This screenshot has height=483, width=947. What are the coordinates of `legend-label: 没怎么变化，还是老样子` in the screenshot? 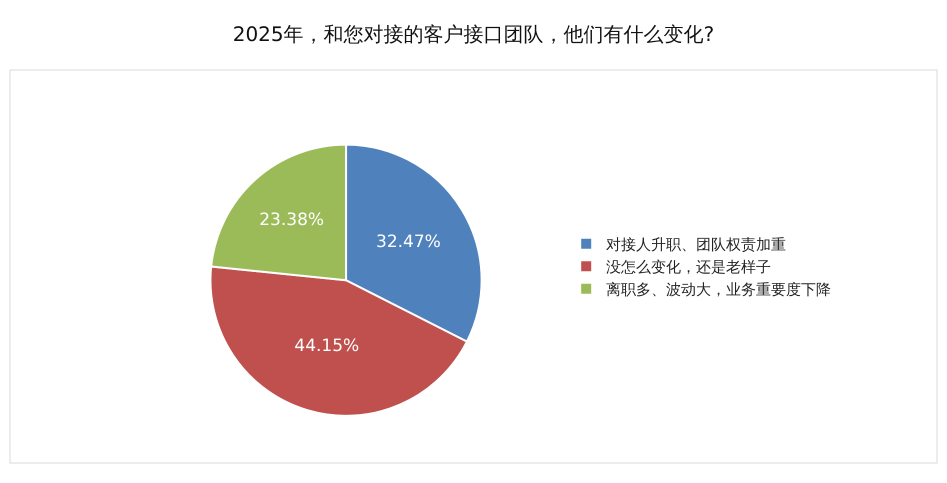 It's located at (689, 267).